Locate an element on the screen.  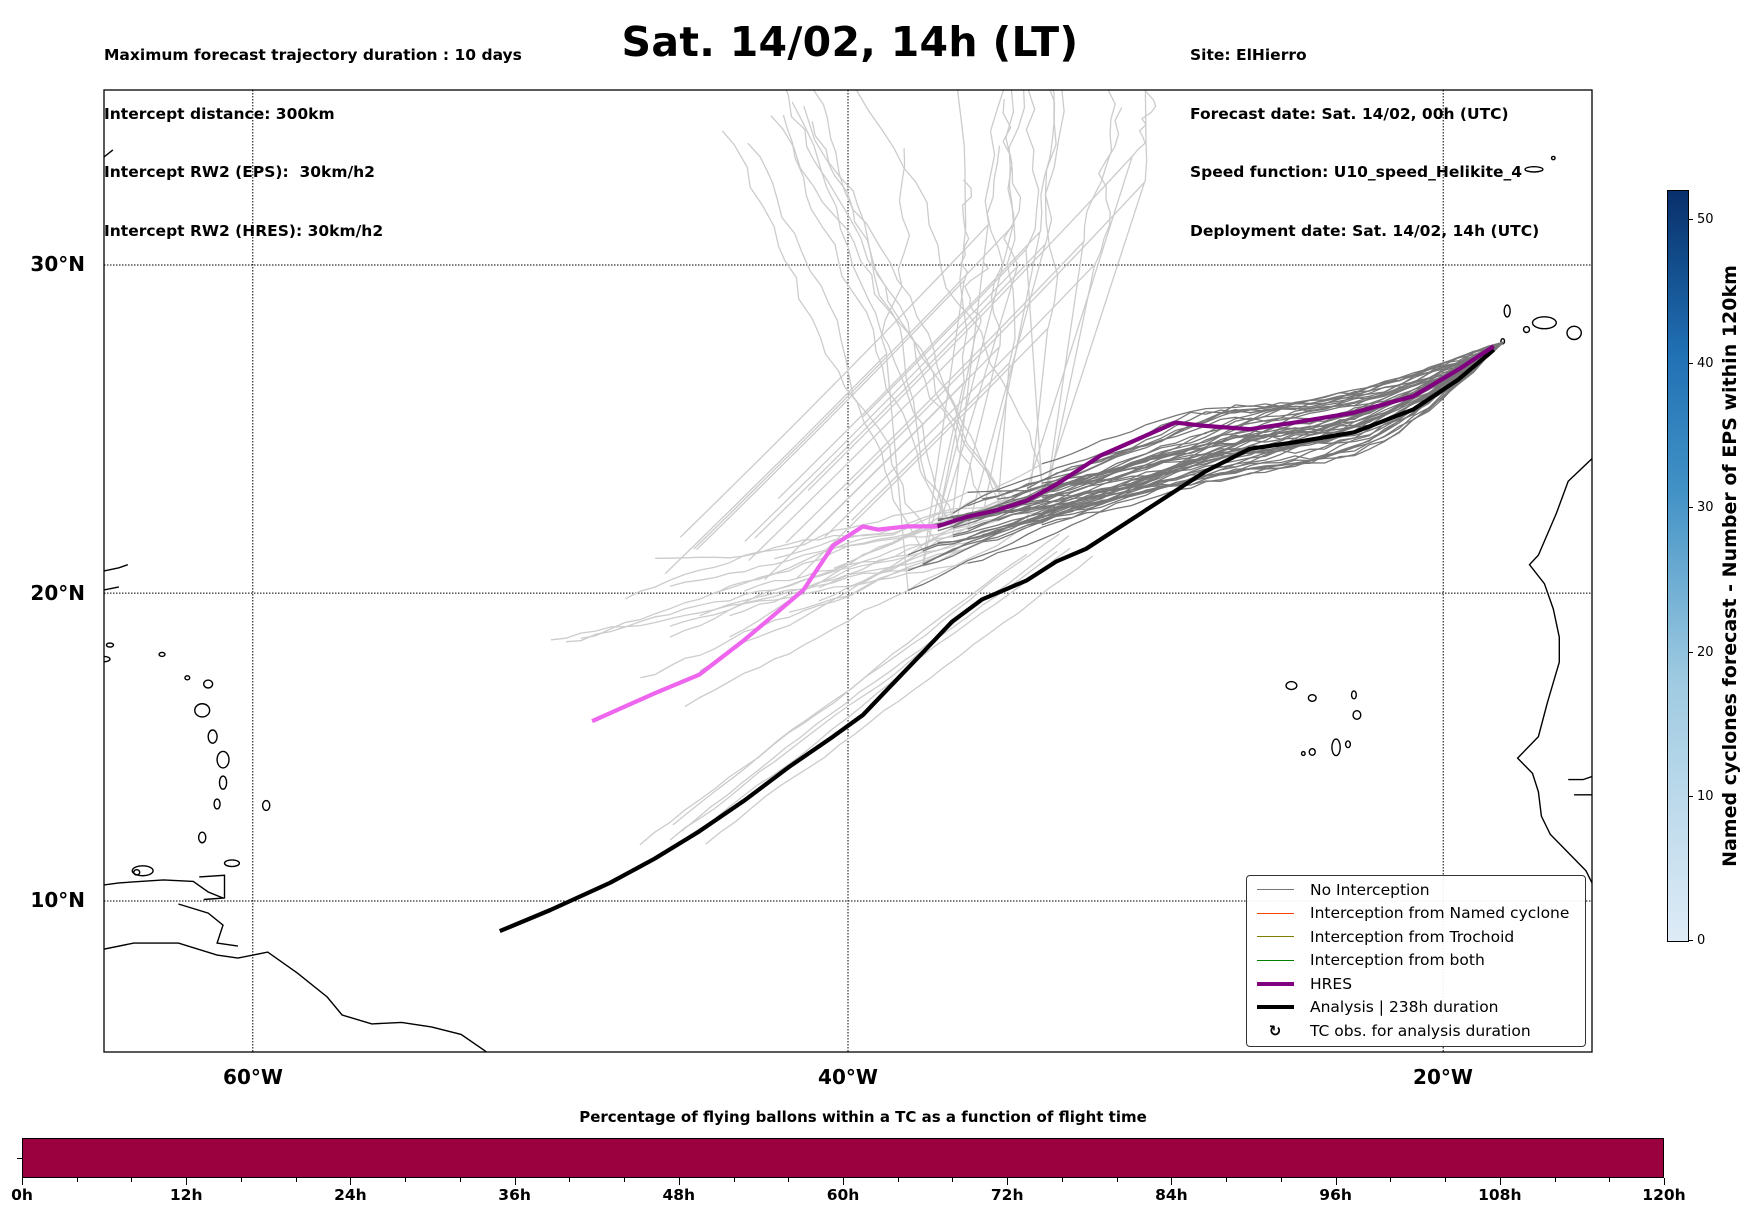
timeline-tick-label: 12h is located at coordinates (186, 1195).